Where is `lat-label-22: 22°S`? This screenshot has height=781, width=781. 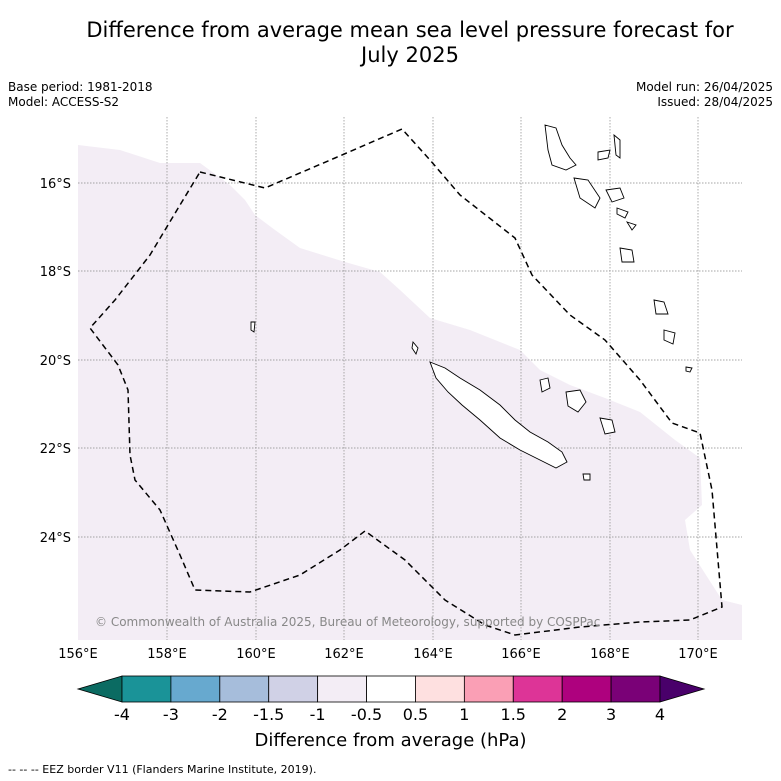
lat-label-22: 22°S is located at coordinates (55, 449).